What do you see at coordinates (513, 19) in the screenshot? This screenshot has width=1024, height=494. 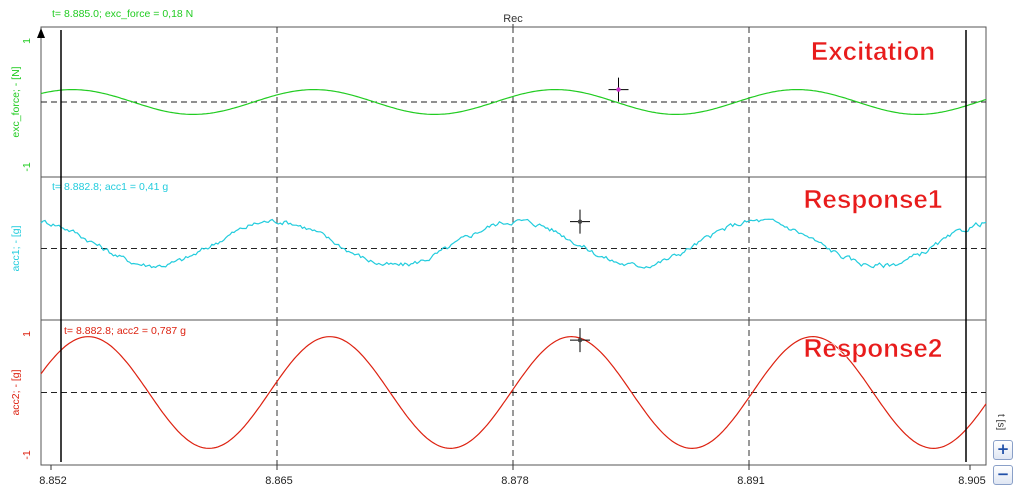 I see `window-title: Rec` at bounding box center [513, 19].